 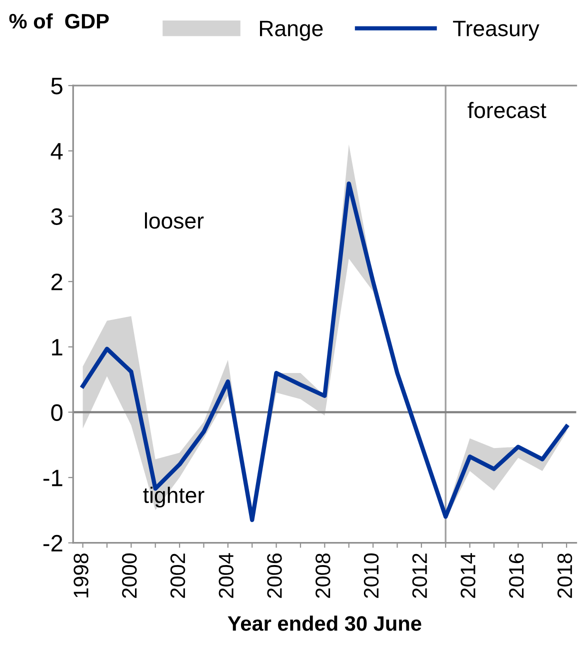 I want to click on x-tick-label: 2000, so click(x=129, y=575).